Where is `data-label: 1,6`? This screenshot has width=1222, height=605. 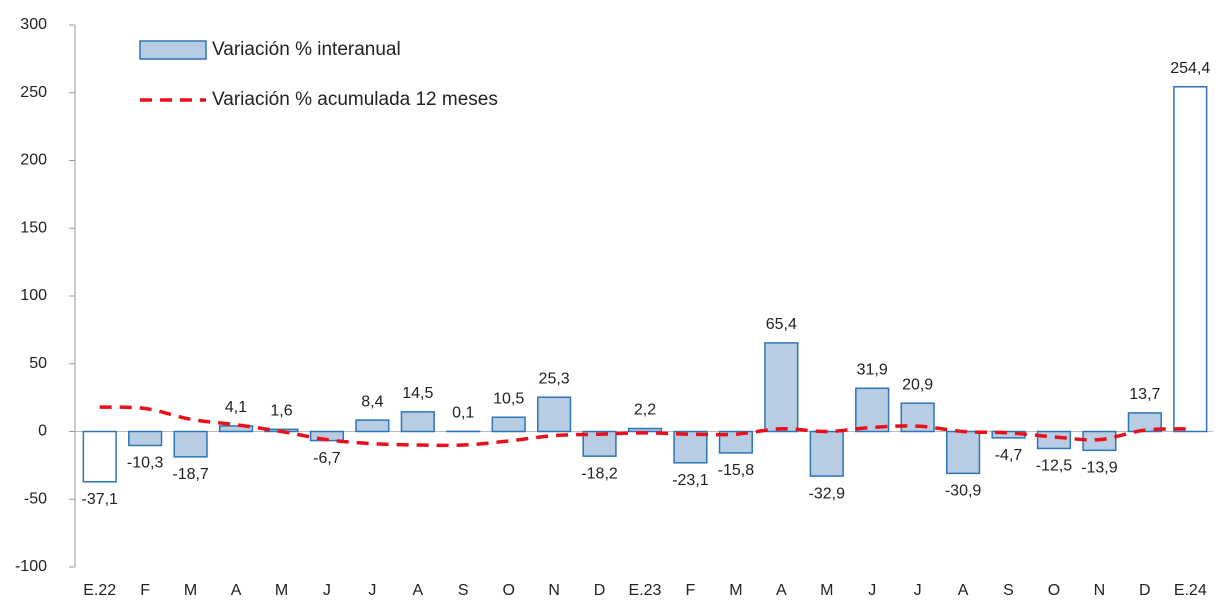 data-label: 1,6 is located at coordinates (281, 411).